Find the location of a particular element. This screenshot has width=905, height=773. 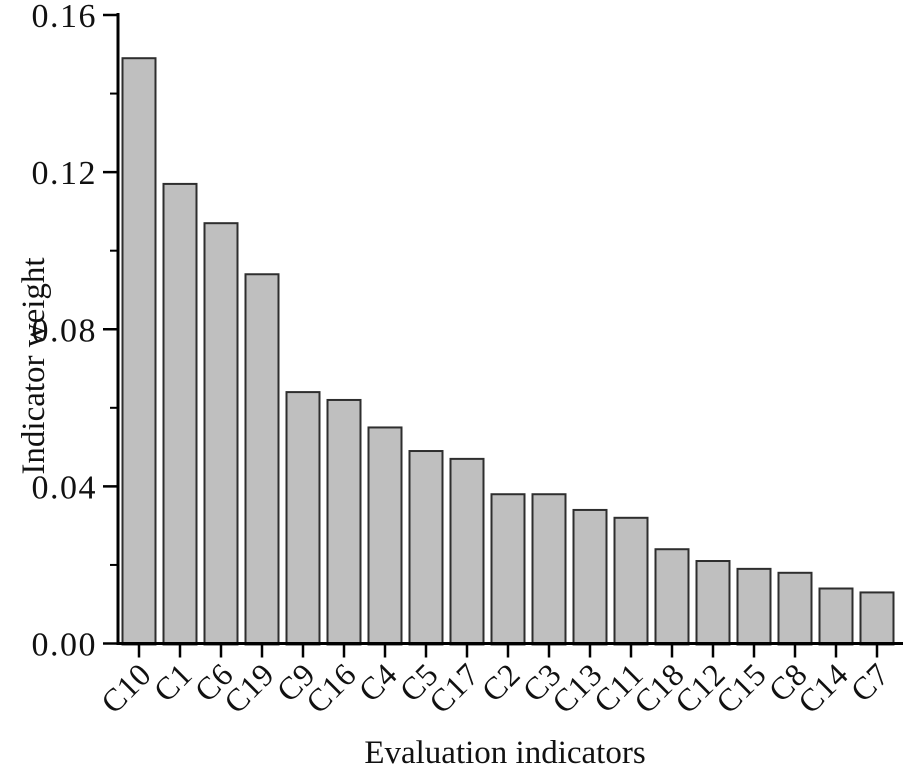

x-tick-label: C7 is located at coordinates (869, 682).